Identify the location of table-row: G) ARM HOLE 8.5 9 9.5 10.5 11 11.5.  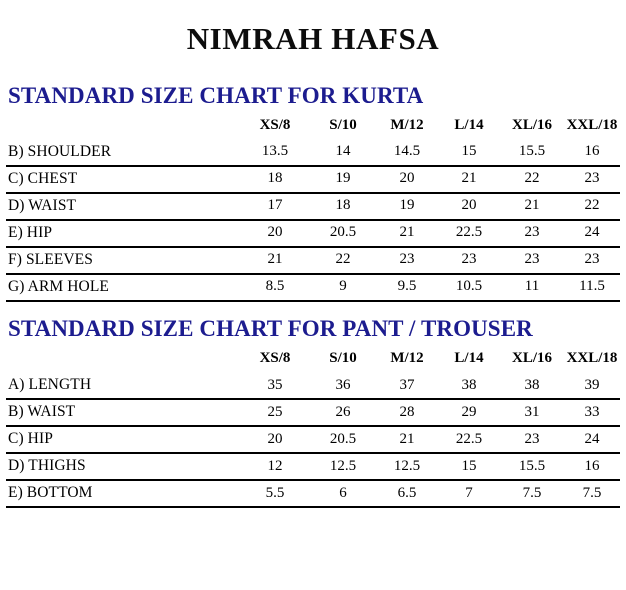
(313, 287).